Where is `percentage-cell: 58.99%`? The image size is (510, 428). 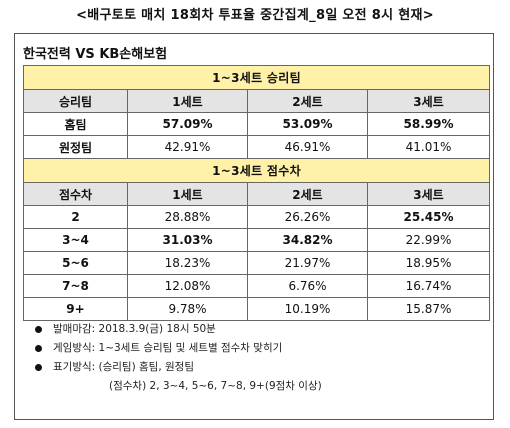
percentage-cell: 58.99% is located at coordinates (428, 124).